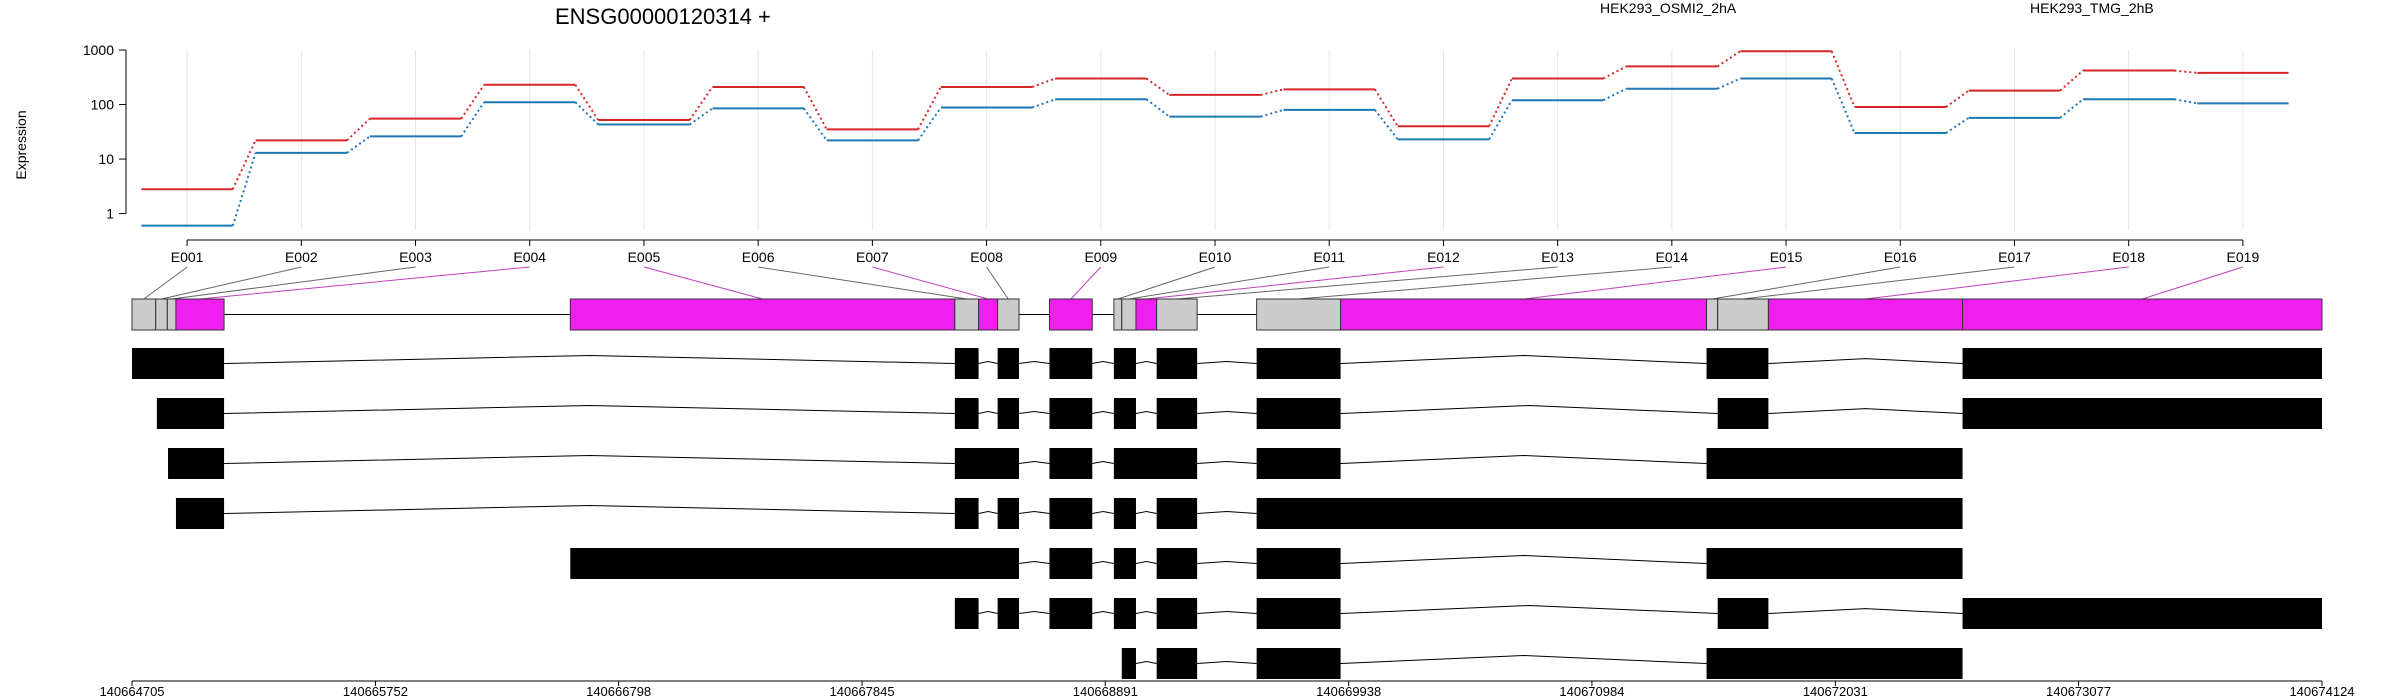 The width and height of the screenshot is (2400, 700). I want to click on genomic-tick-label: 140667845, so click(862, 691).